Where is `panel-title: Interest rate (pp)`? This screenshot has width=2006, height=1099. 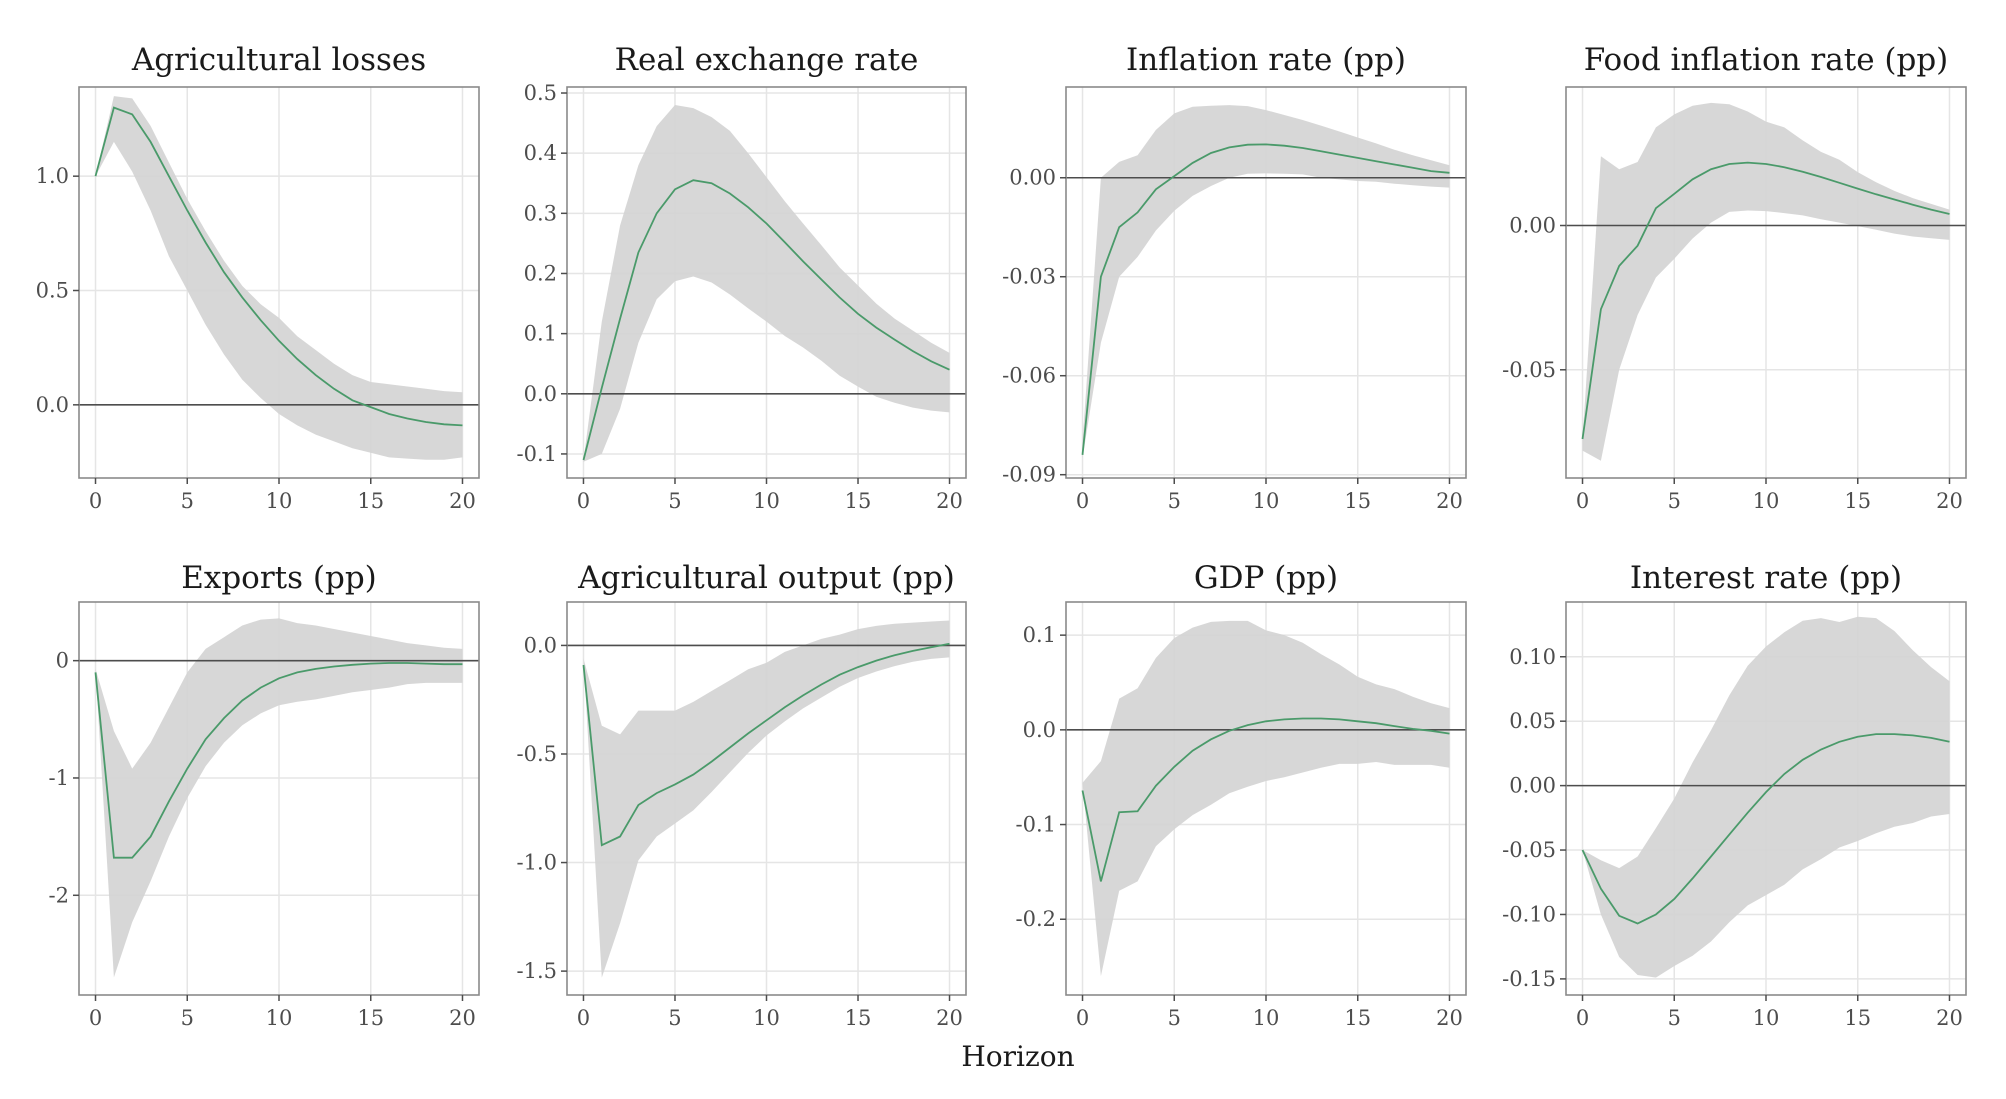
panel-title: Interest rate (pp) is located at coordinates (1766, 578).